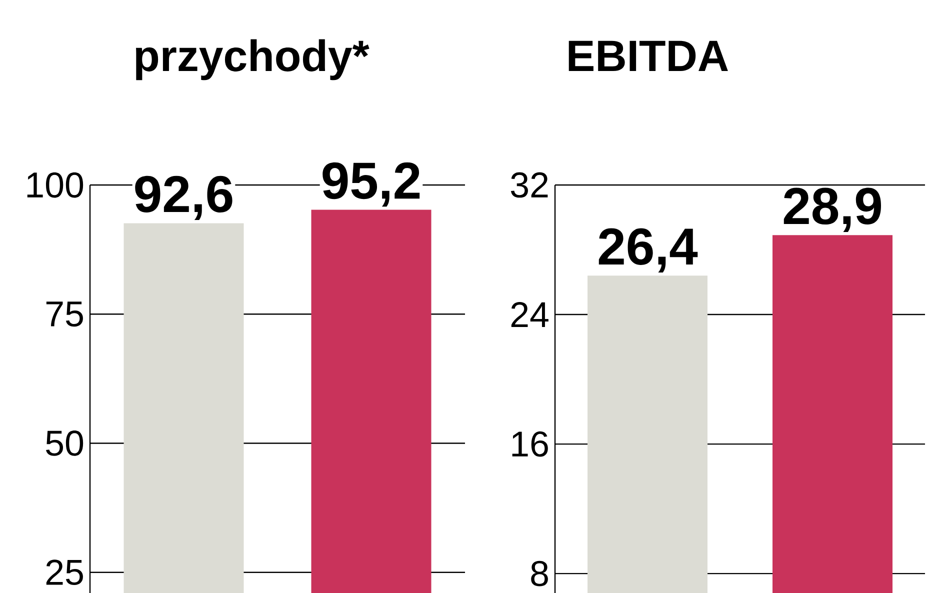 This screenshot has height=593, width=948. Describe the element at coordinates (371, 184) in the screenshot. I see `data-label: 95,2` at that location.